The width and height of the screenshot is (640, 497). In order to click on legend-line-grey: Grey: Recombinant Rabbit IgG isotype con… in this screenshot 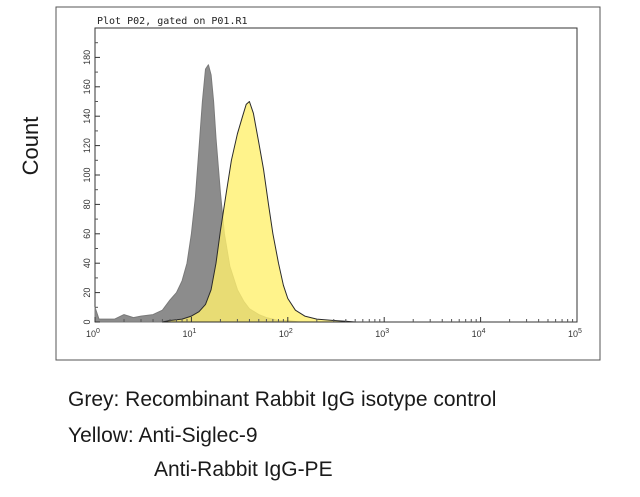, I will do `click(282, 399)`.